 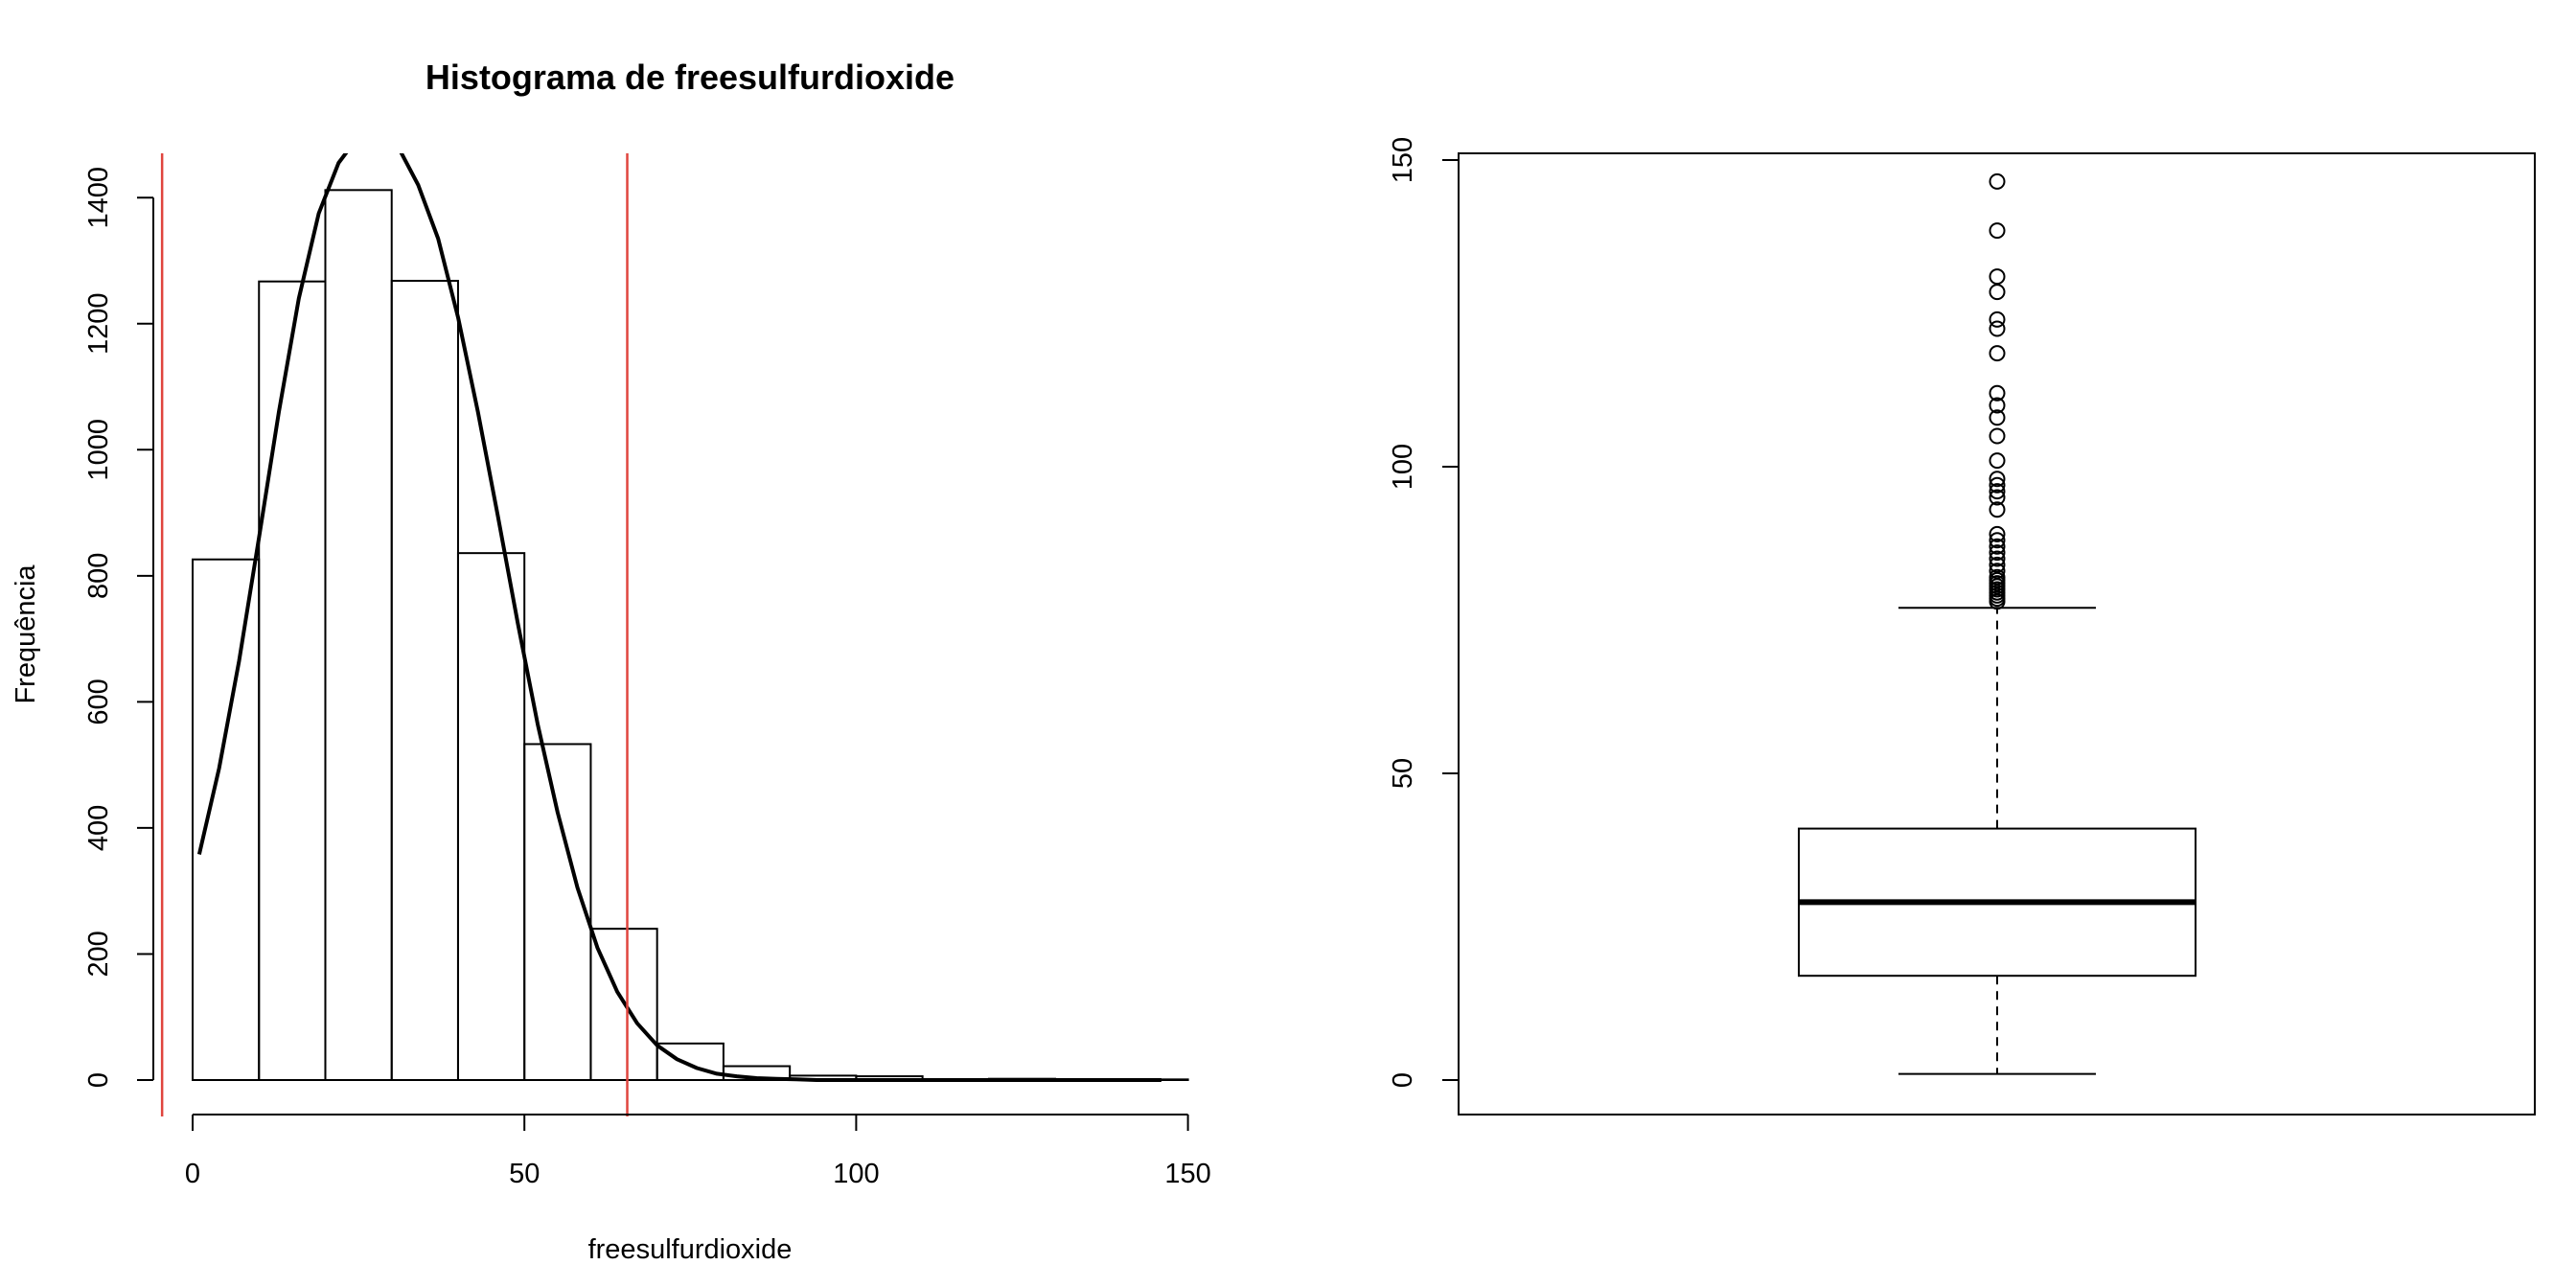 What do you see at coordinates (1403, 467) in the screenshot?
I see `y-tick-label: 100` at bounding box center [1403, 467].